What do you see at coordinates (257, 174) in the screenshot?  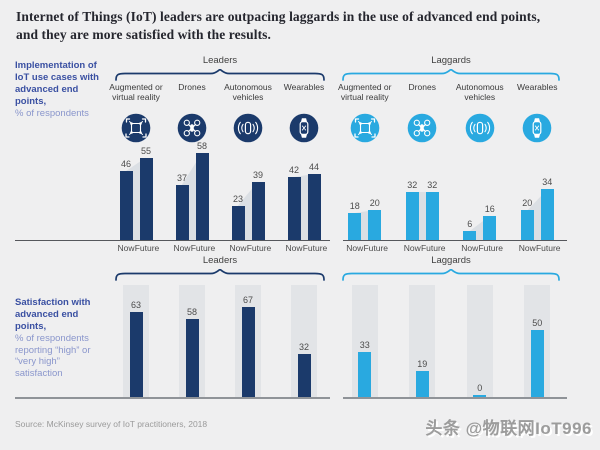 I see `bar-future-value: 39` at bounding box center [257, 174].